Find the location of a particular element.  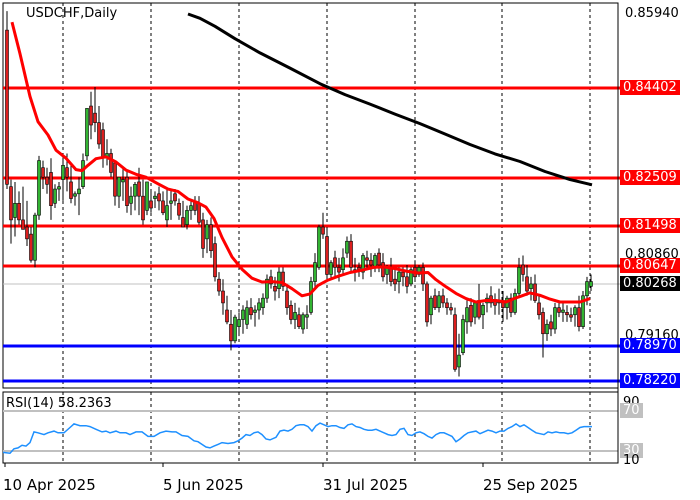

rsi-axis-label: 70 is located at coordinates (631, 410).